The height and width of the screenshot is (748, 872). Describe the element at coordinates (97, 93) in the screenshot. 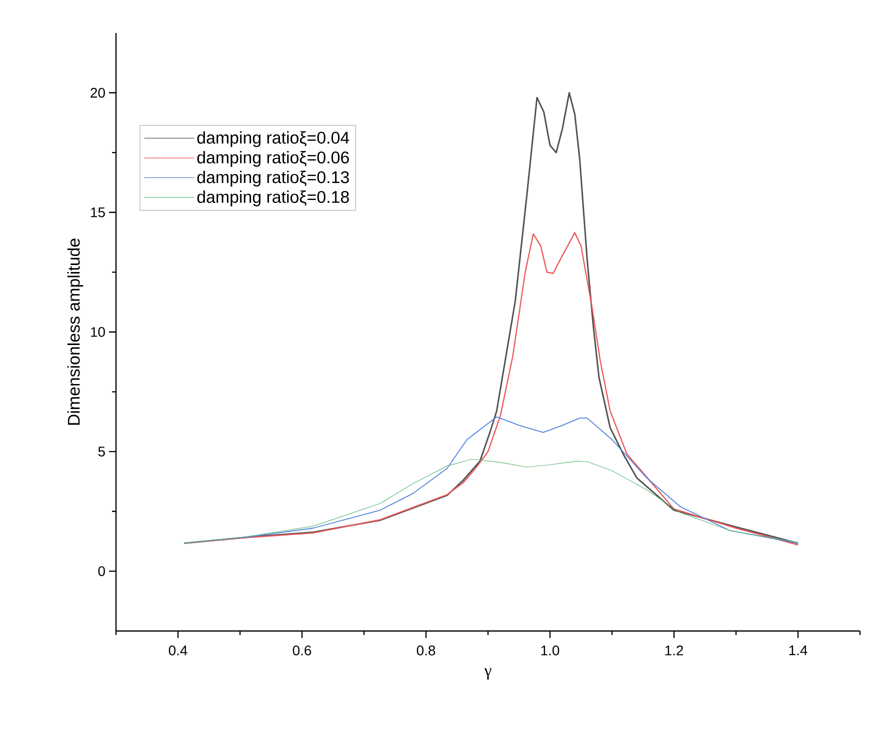

I see `y-tick-label: 20` at that location.